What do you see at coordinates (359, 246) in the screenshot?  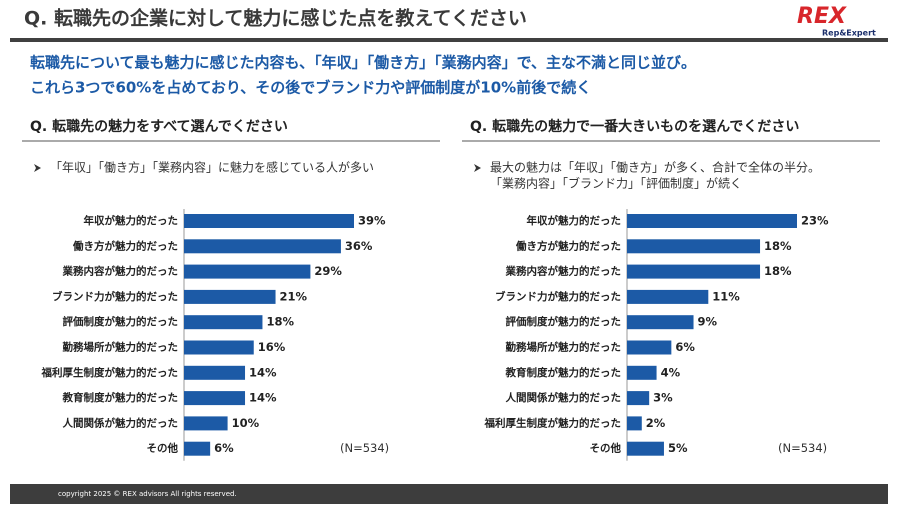 I see `value-label: 36%` at bounding box center [359, 246].